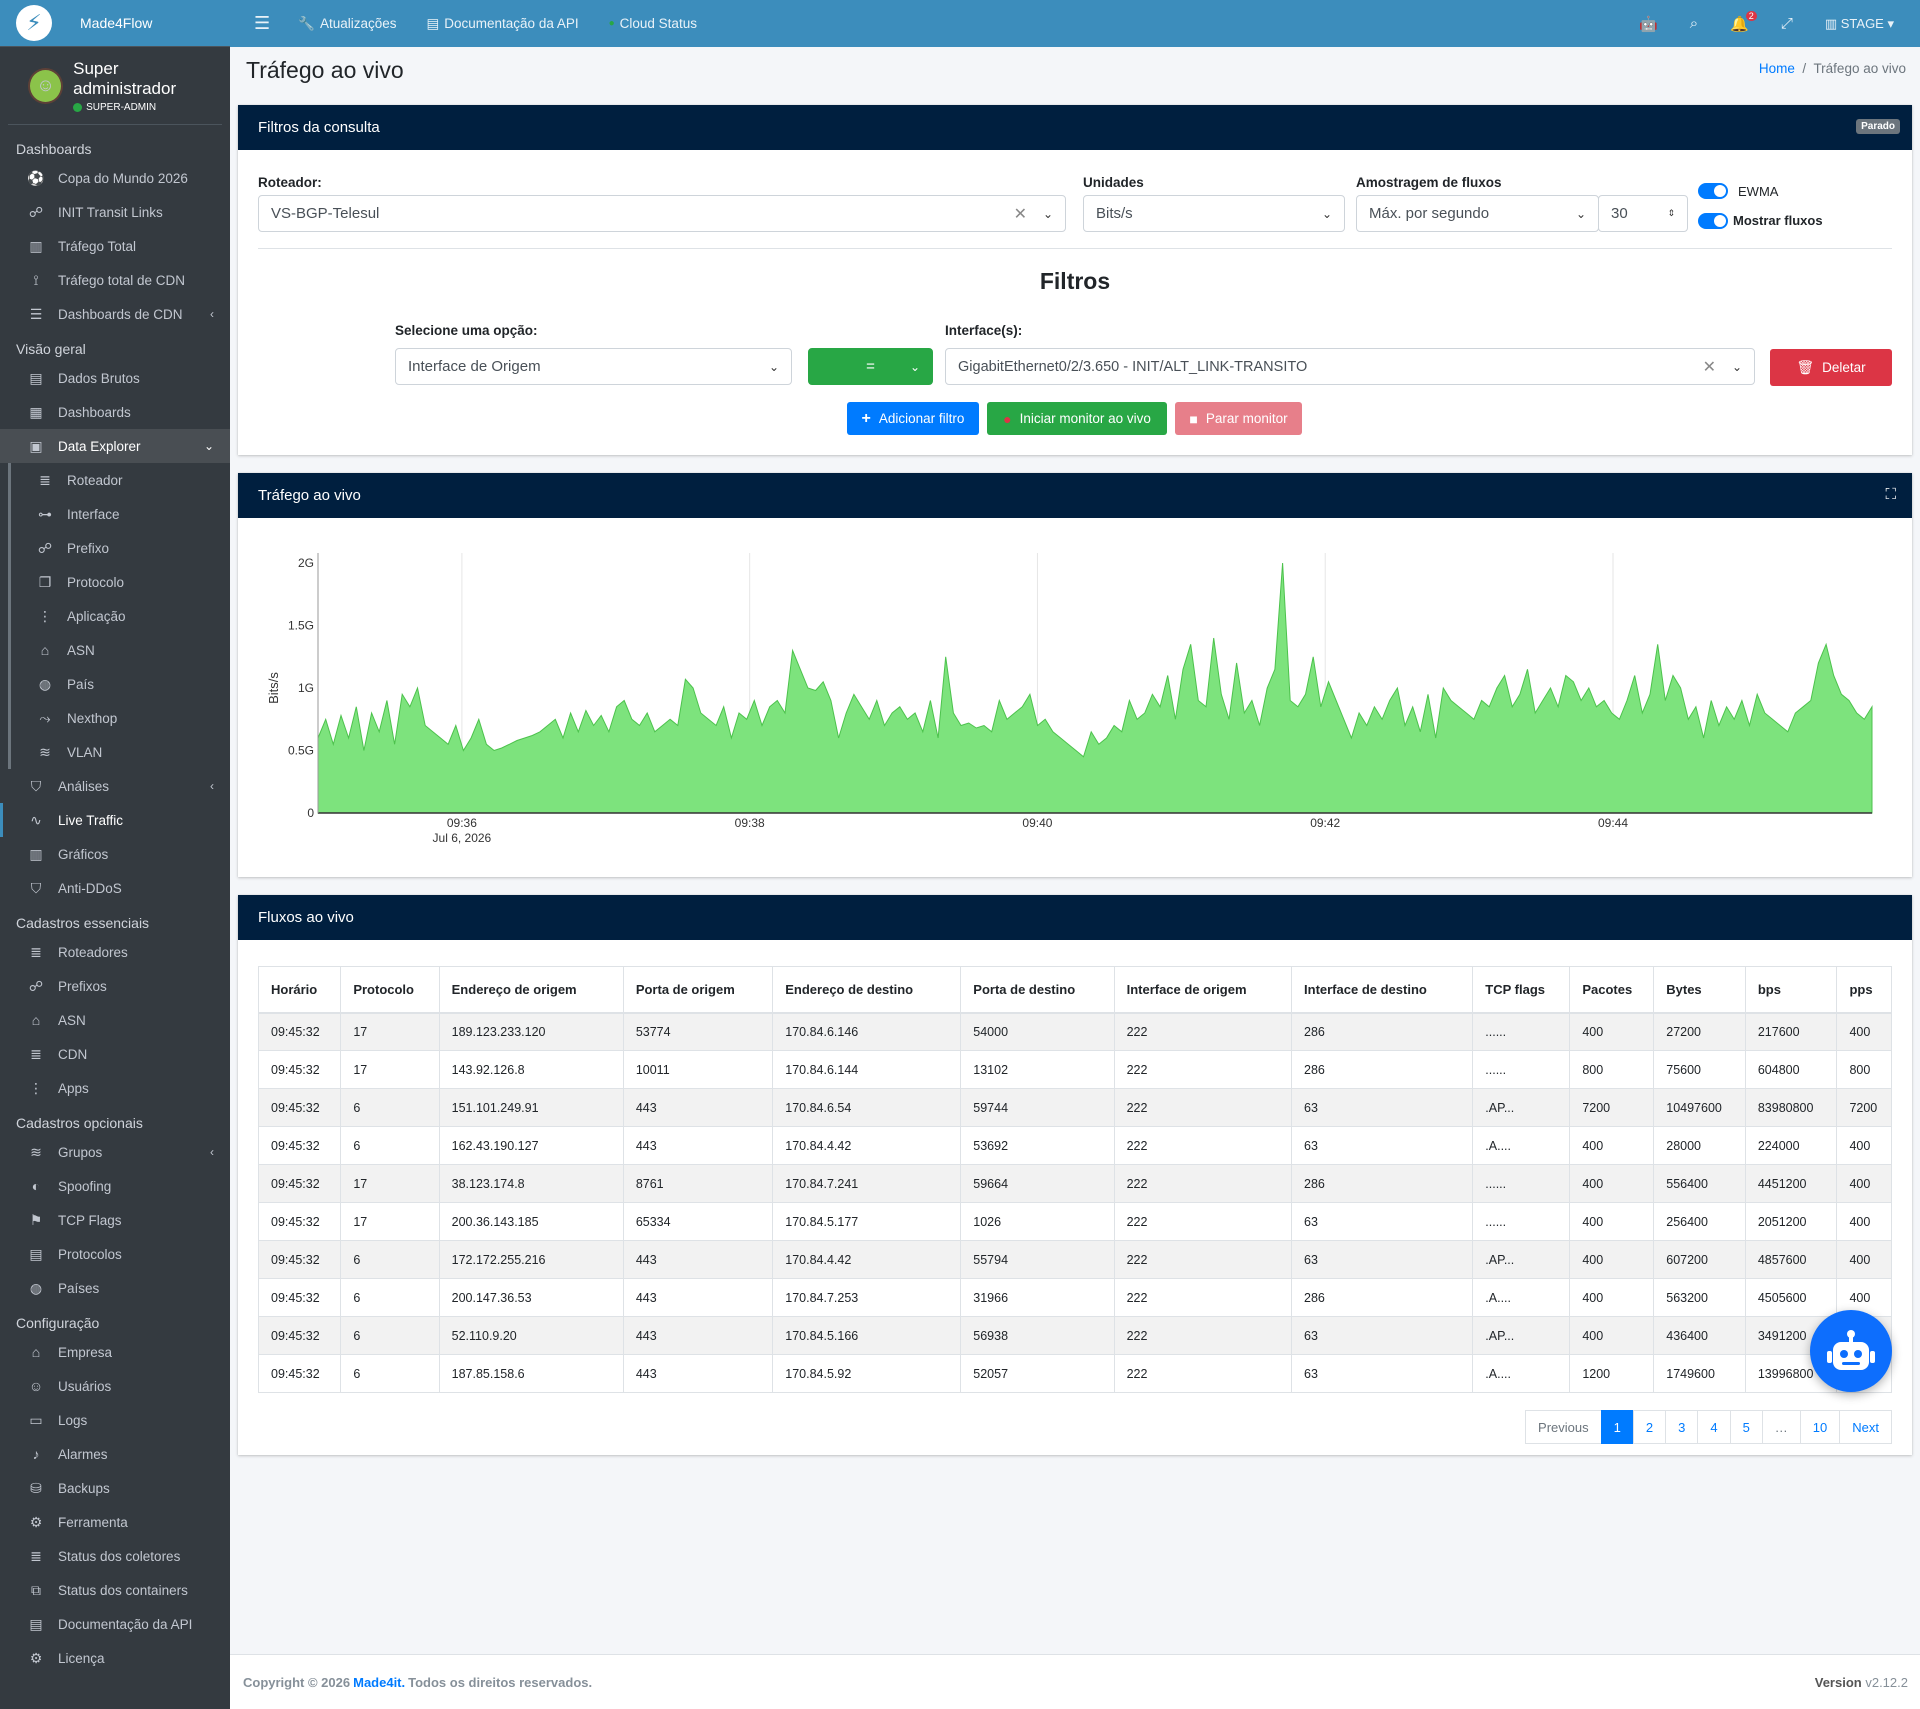 This screenshot has width=1920, height=1709. I want to click on column-header: Porta de destino, so click(1037, 990).